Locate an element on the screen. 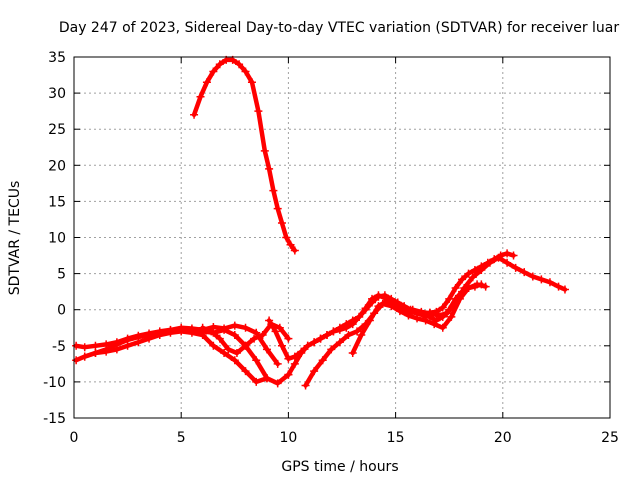  x-tick-label: 20 is located at coordinates (503, 438).